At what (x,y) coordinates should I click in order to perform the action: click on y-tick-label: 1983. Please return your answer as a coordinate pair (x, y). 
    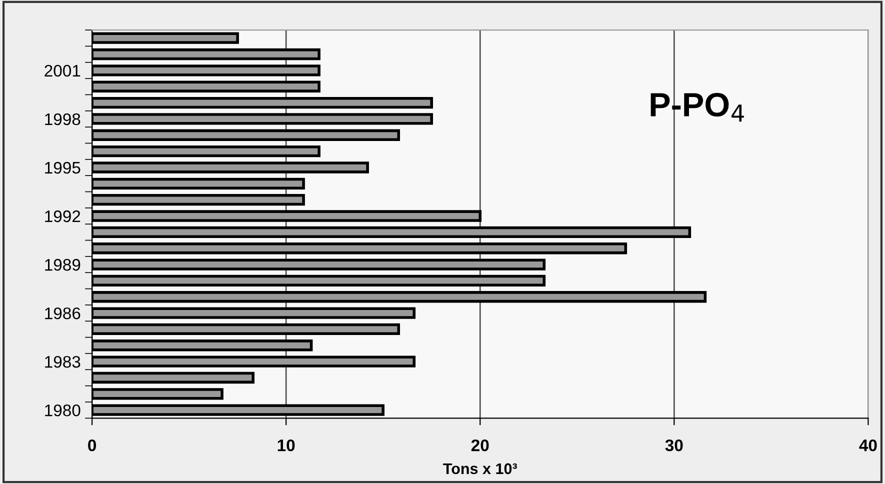
    Looking at the image, I should click on (62, 362).